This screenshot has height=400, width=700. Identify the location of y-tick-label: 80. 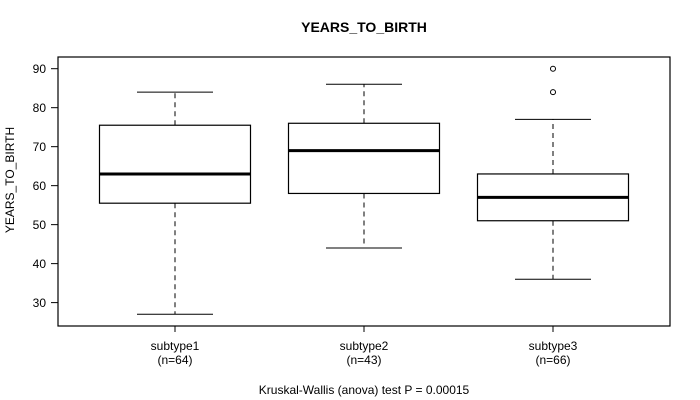
(40, 108).